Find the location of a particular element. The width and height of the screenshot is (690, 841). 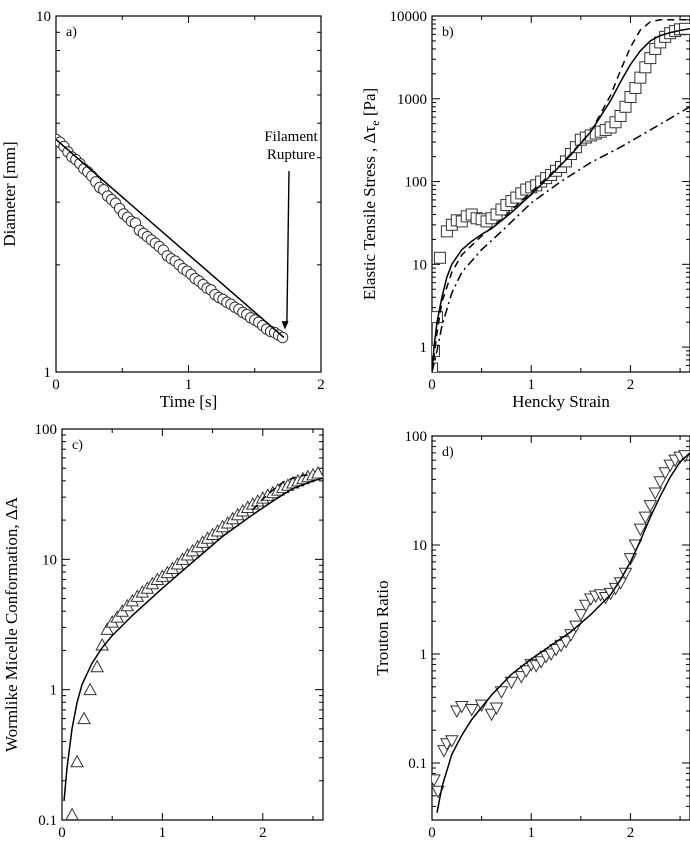

panel-label: c) is located at coordinates (77, 445).